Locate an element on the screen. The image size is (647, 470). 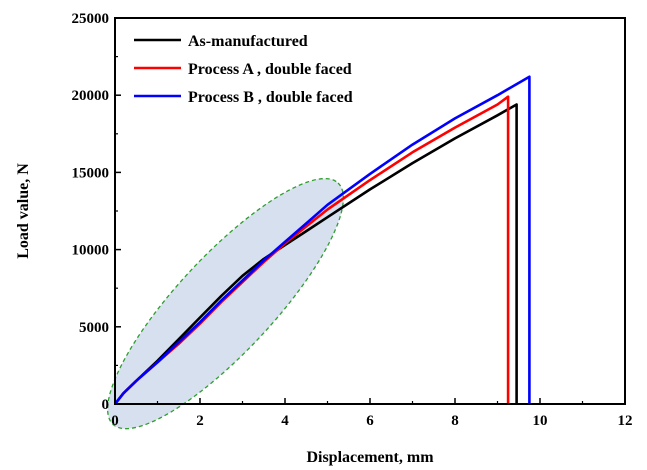
x-tick-label: 0 is located at coordinates (115, 421).